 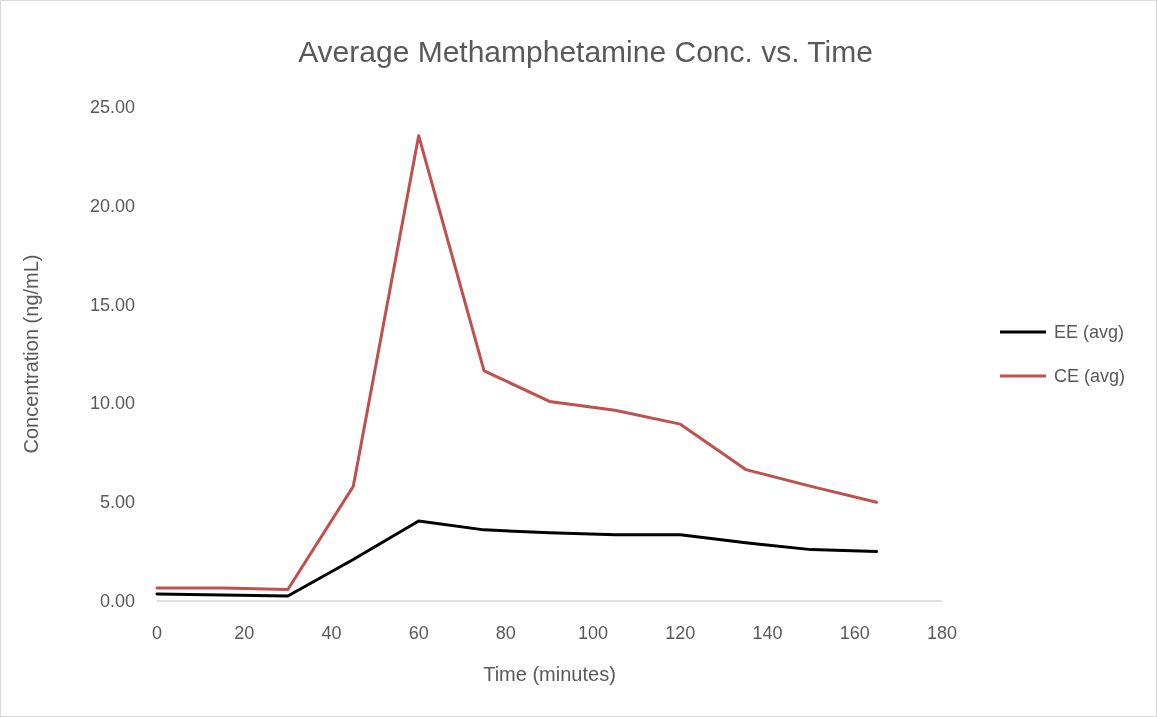 What do you see at coordinates (593, 633) in the screenshot?
I see `x-tick-label: 100` at bounding box center [593, 633].